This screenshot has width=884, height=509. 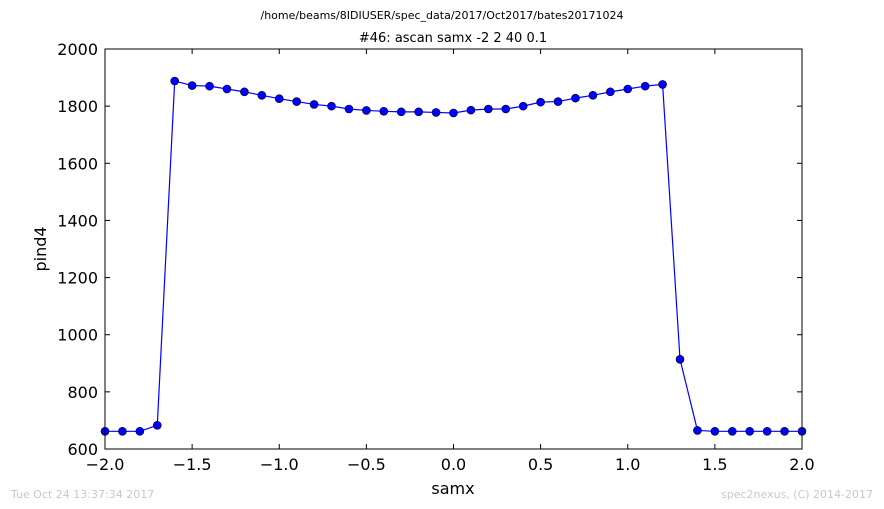 What do you see at coordinates (77, 106) in the screenshot?
I see `y-tick-label: 1800` at bounding box center [77, 106].